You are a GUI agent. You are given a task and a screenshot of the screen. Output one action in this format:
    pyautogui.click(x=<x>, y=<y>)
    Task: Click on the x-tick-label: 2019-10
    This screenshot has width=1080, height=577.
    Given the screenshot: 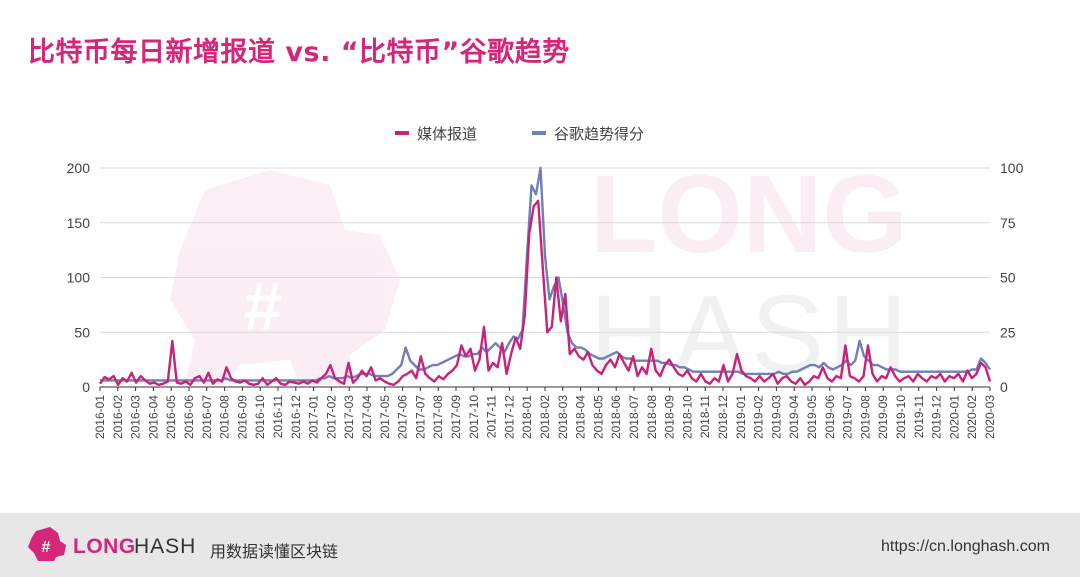 What is the action you would take?
    pyautogui.click(x=901, y=417)
    